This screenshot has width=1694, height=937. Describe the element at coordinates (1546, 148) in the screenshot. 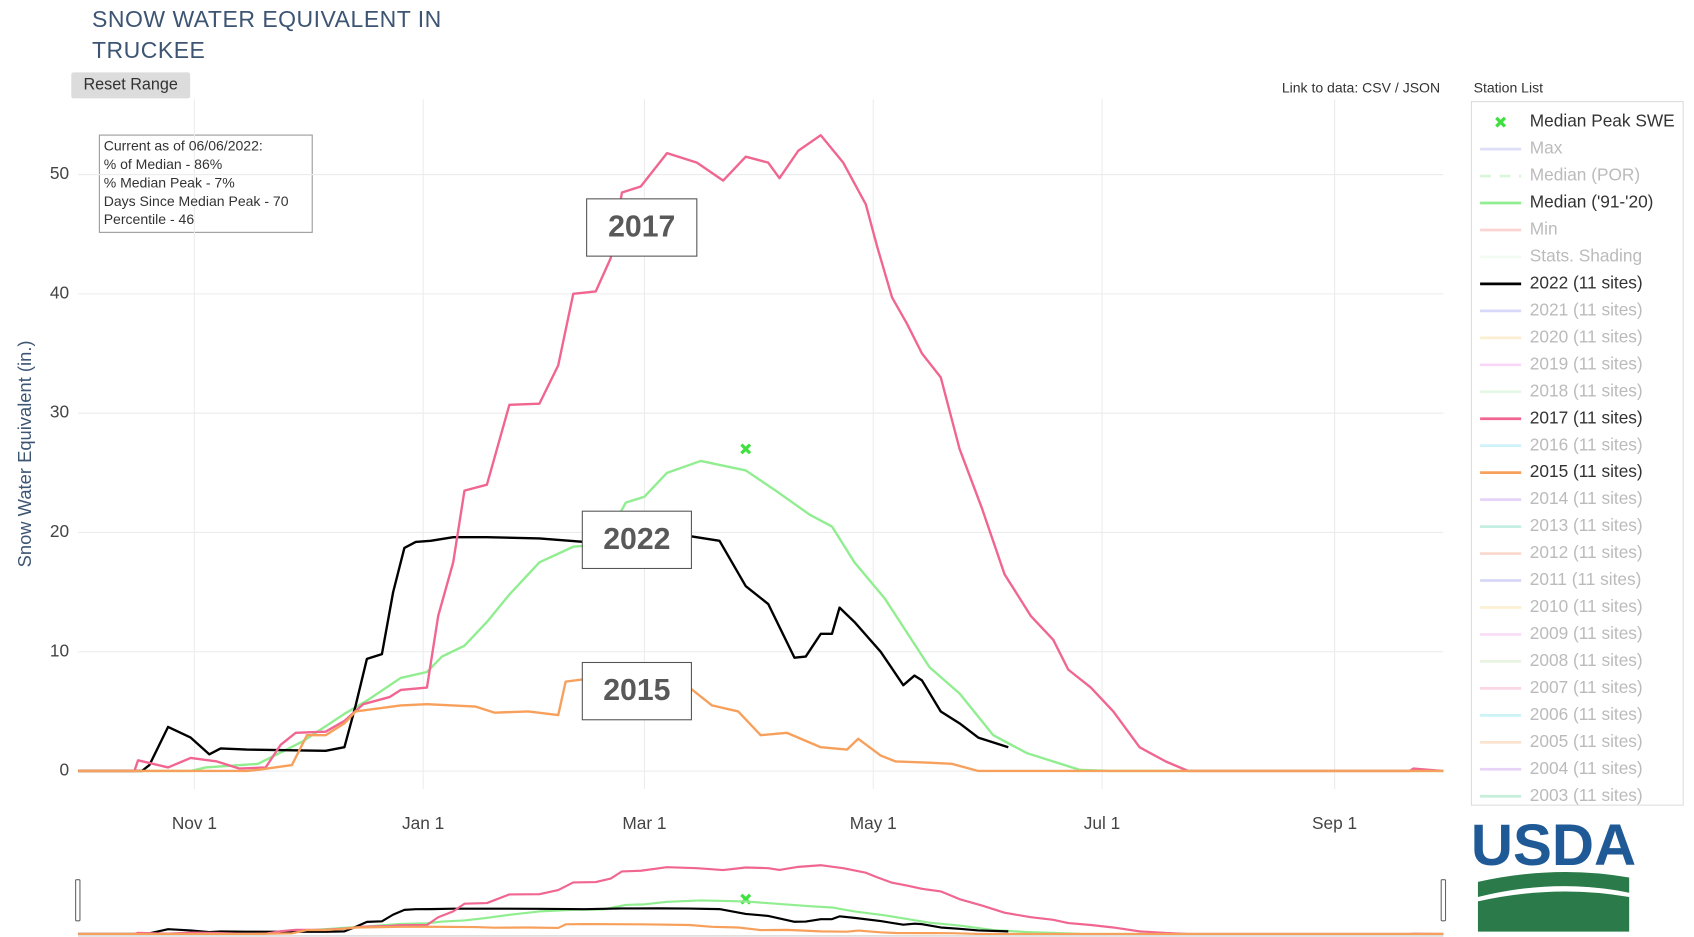

I see `legend-label: Max` at that location.